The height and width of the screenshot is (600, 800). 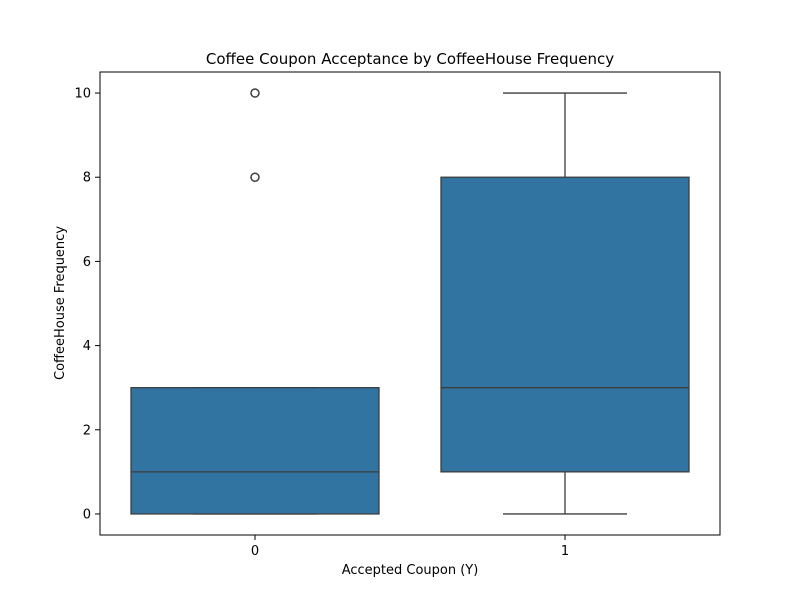 I want to click on y-tick-label: 0, so click(x=87, y=514).